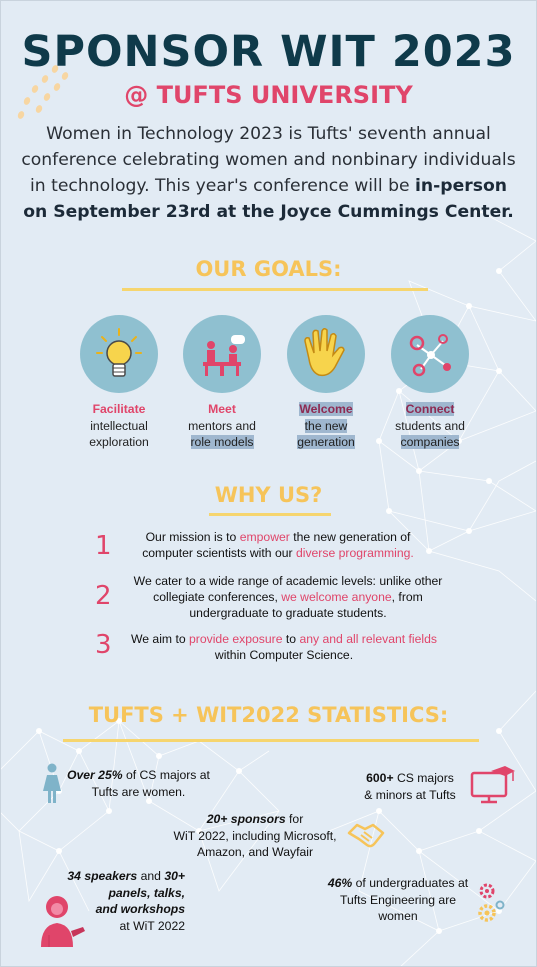  Describe the element at coordinates (222, 442) in the screenshot. I see `goal-line: role models` at that location.